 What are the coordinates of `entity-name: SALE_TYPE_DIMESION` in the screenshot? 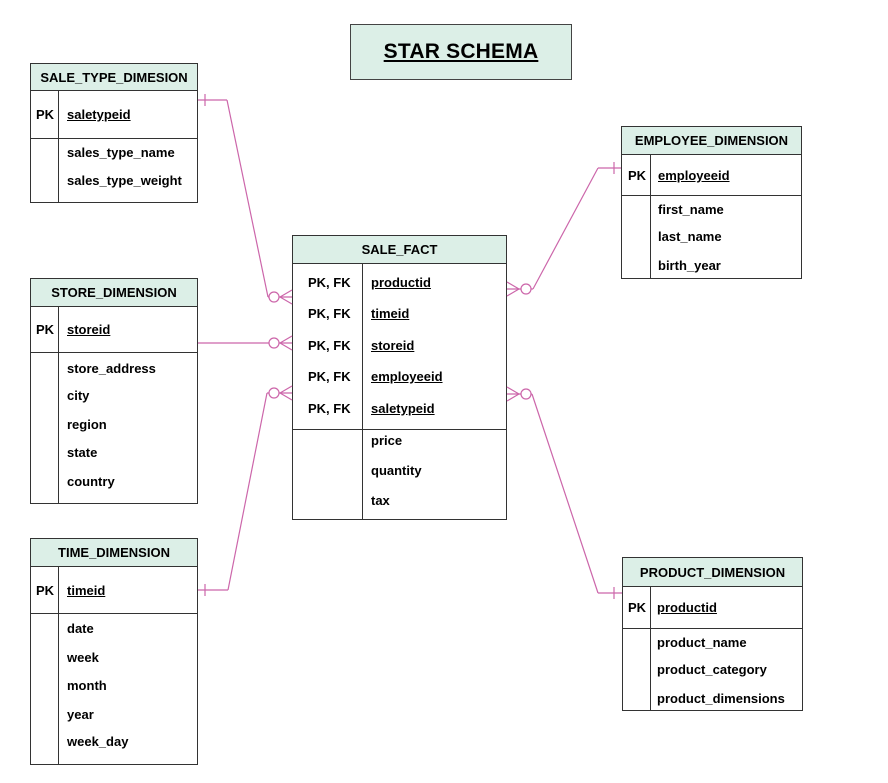 It's located at (114, 77).